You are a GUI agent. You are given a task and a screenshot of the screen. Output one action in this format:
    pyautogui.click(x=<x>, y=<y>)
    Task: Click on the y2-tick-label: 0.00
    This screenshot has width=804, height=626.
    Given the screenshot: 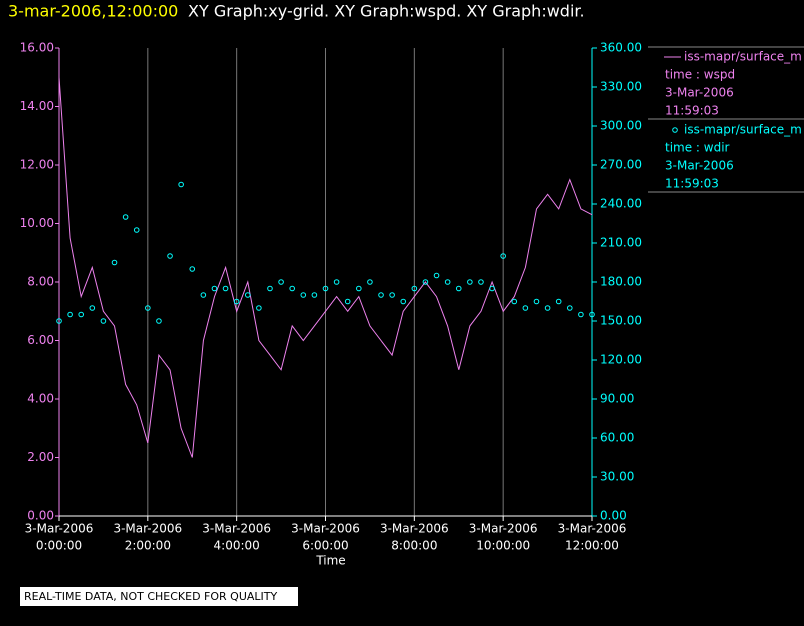 What is the action you would take?
    pyautogui.click(x=613, y=516)
    